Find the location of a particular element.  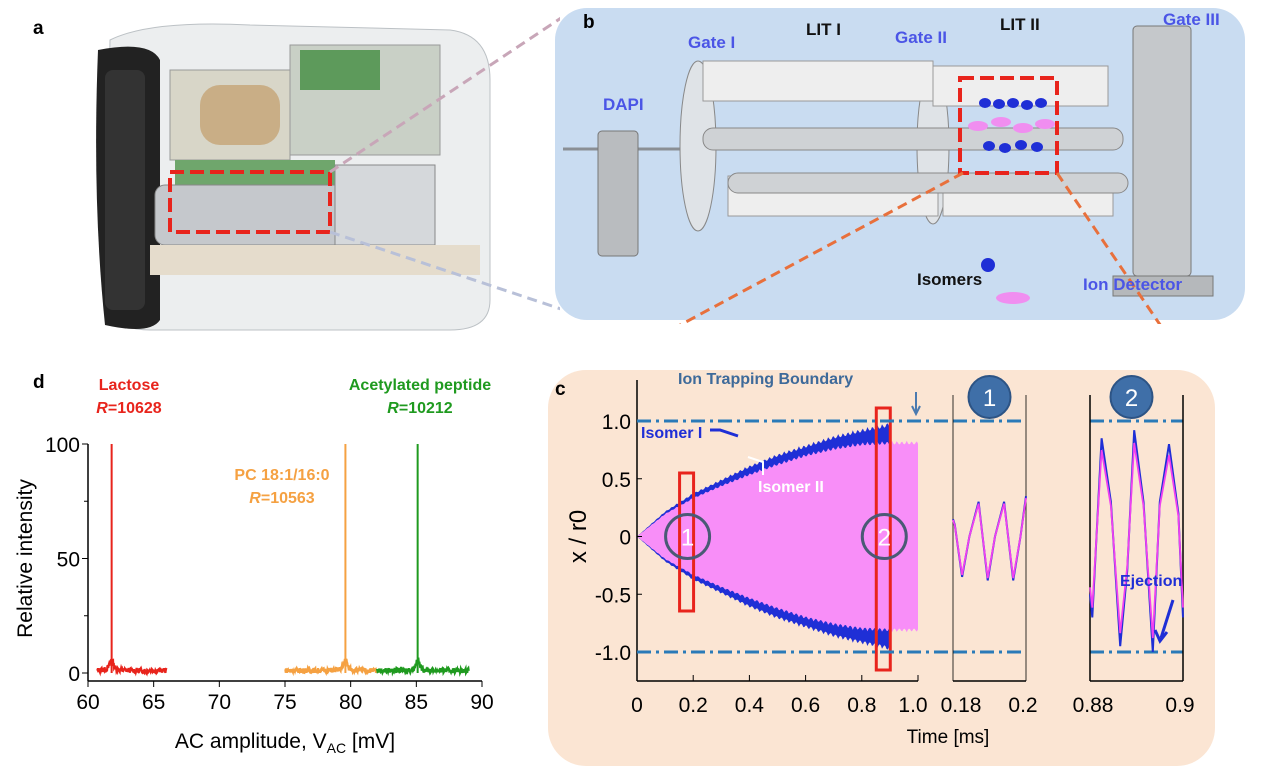

series-name-label: Lactose is located at coordinates (129, 385).